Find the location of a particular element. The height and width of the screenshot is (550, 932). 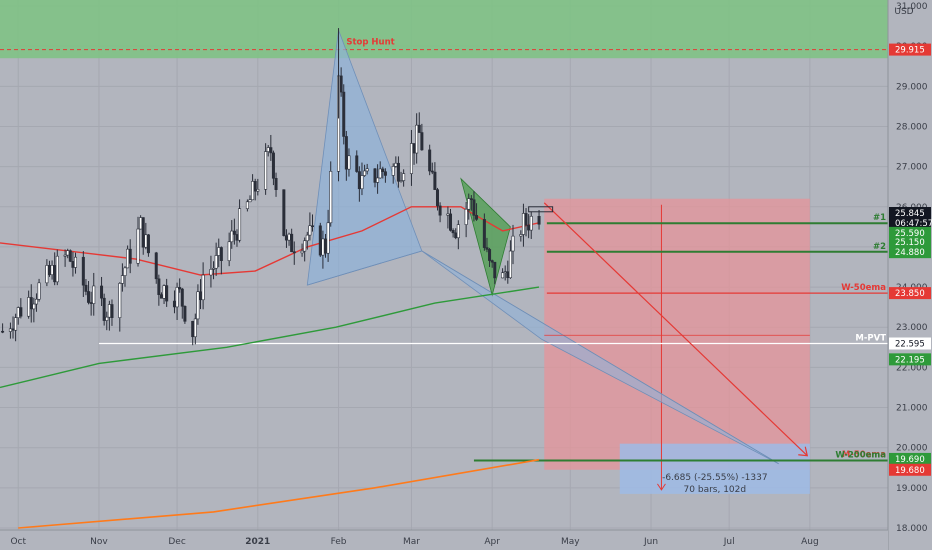

projection-arrow-head is located at coordinates (803, 451).